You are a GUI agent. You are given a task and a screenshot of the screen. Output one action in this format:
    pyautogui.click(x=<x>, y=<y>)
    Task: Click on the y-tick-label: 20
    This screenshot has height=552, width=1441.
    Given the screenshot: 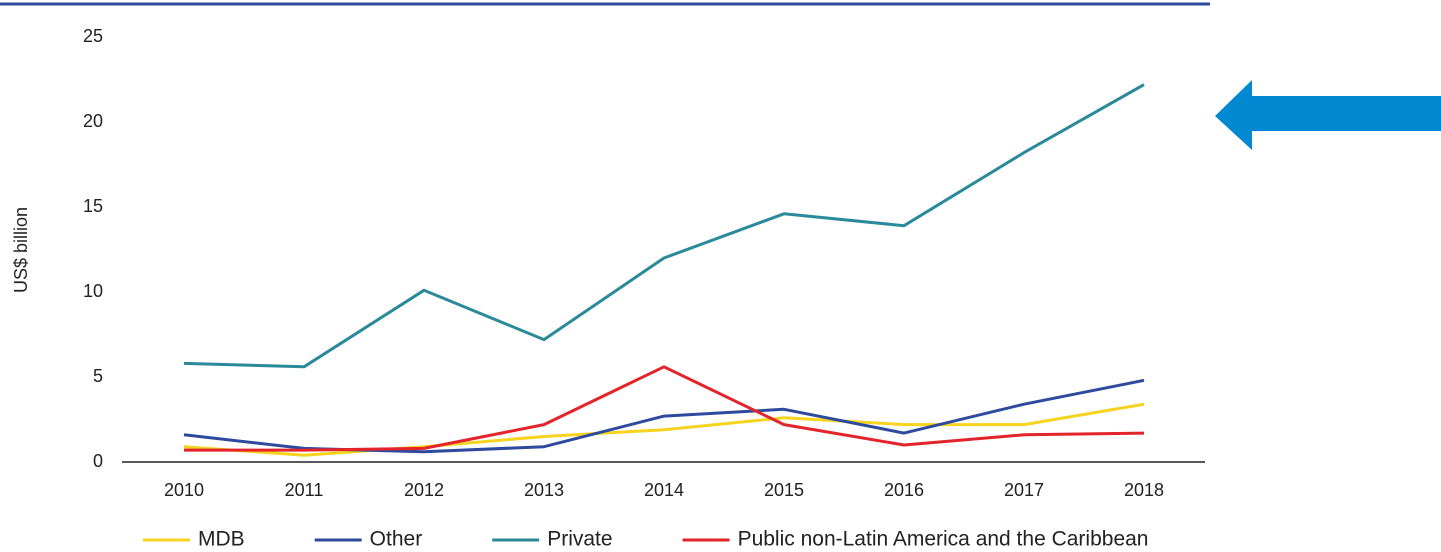 What is the action you would take?
    pyautogui.click(x=93, y=121)
    